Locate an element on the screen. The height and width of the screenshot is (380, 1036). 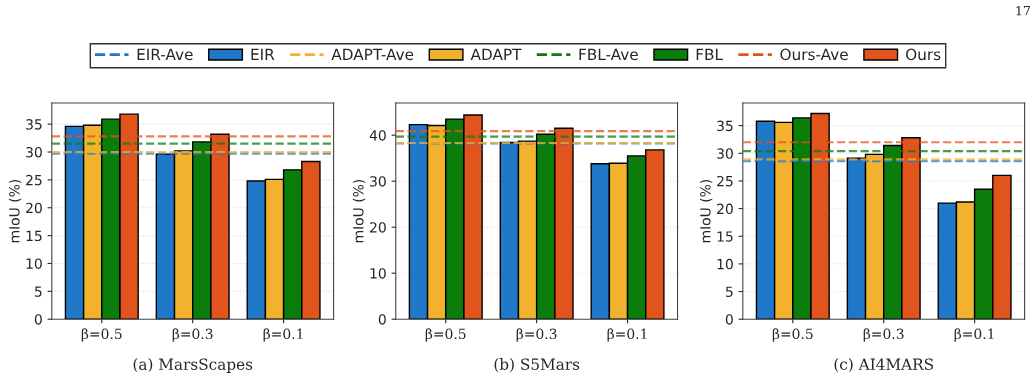
legend-label: ADAPT-Ave is located at coordinates (372, 54).